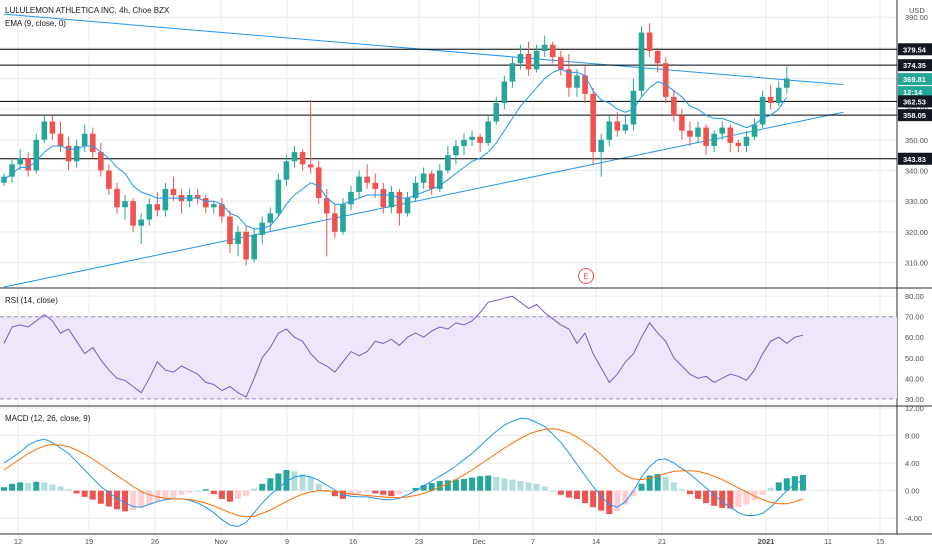 Image resolution: width=932 pixels, height=550 pixels. I want to click on macd-tick-label: 8.00, so click(912, 436).